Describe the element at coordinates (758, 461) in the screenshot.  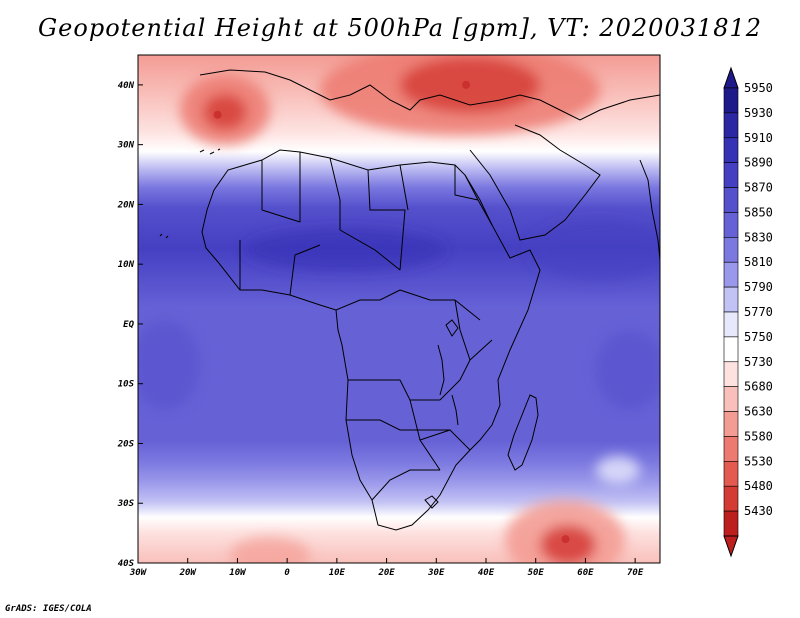
I see `colorbar-label: 5530` at that location.